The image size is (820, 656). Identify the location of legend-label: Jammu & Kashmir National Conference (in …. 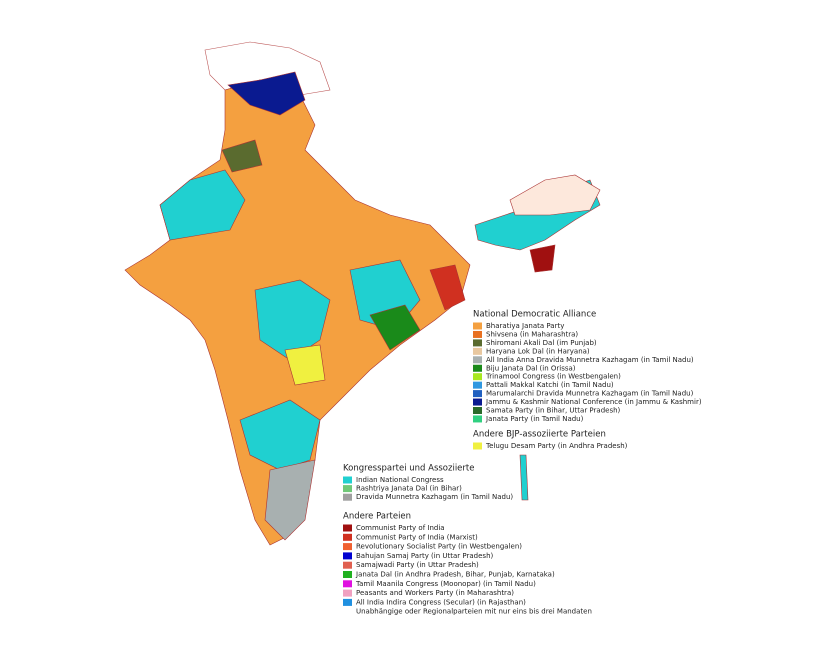
(593, 402).